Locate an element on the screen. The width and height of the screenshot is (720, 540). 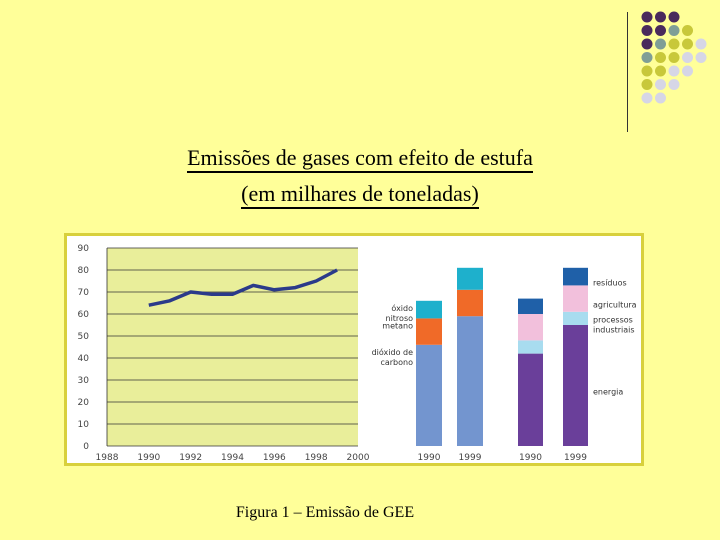
decorative-dot-grid is located at coordinates (674, 57).